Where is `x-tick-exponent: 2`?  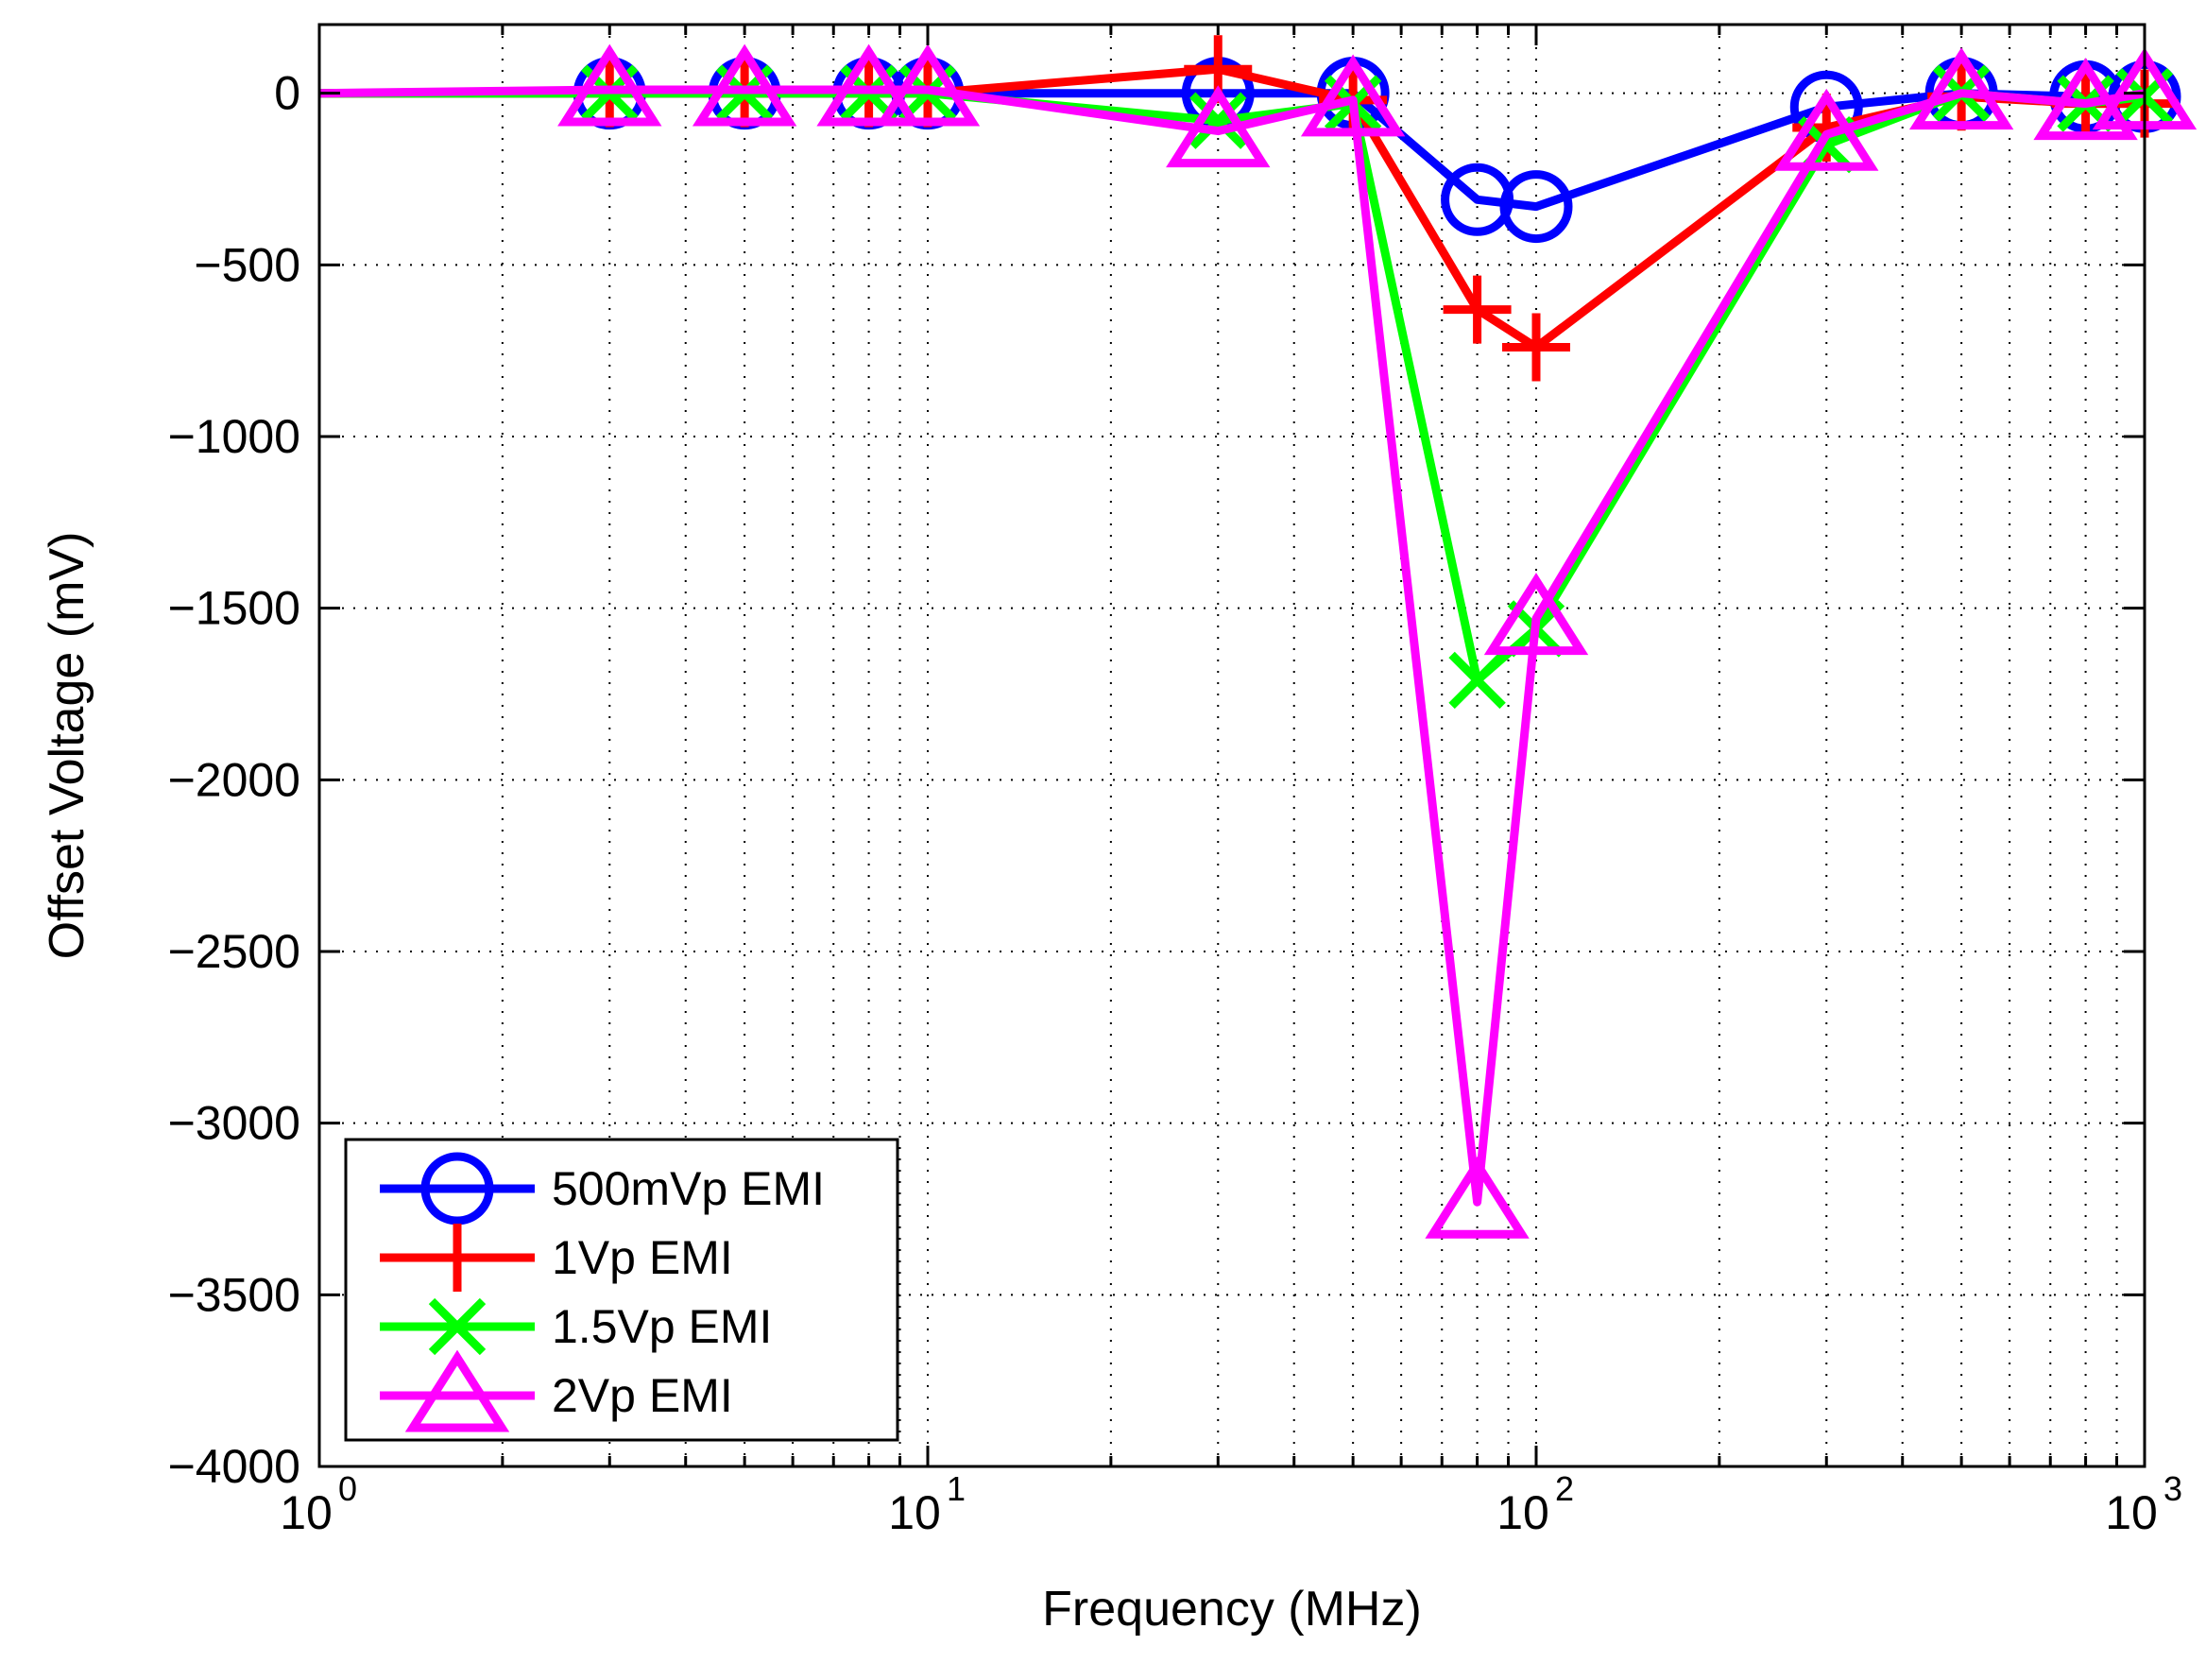 x-tick-exponent: 2 is located at coordinates (1565, 1488).